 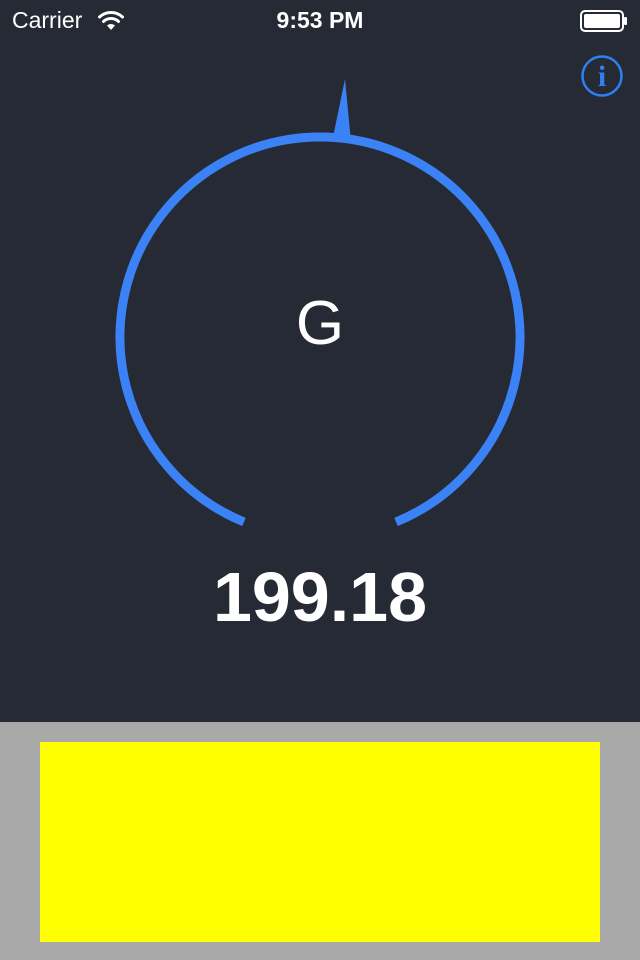 I want to click on battery-icon, so click(x=603, y=21).